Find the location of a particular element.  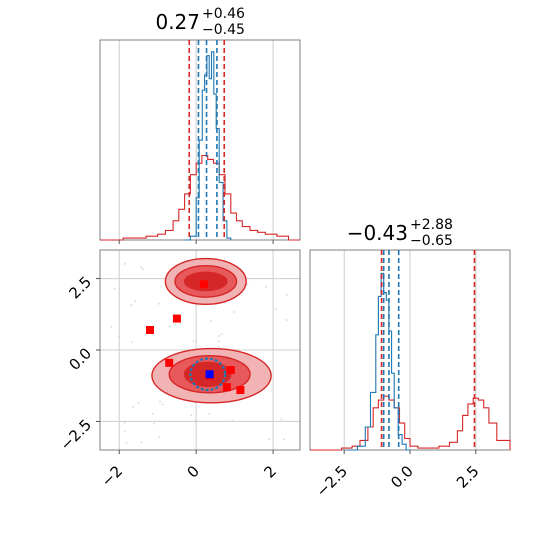

title-x0: 0.27 +0.46−0.45 is located at coordinates (200, 22).